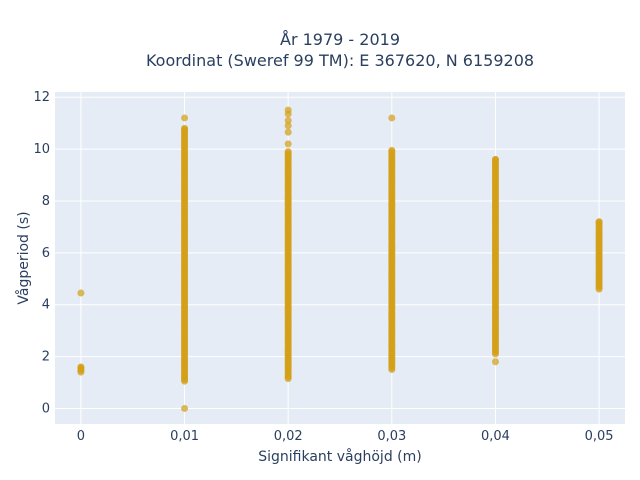  I want to click on x-axis-title: Signifikant våghöjd (m), so click(339, 456).